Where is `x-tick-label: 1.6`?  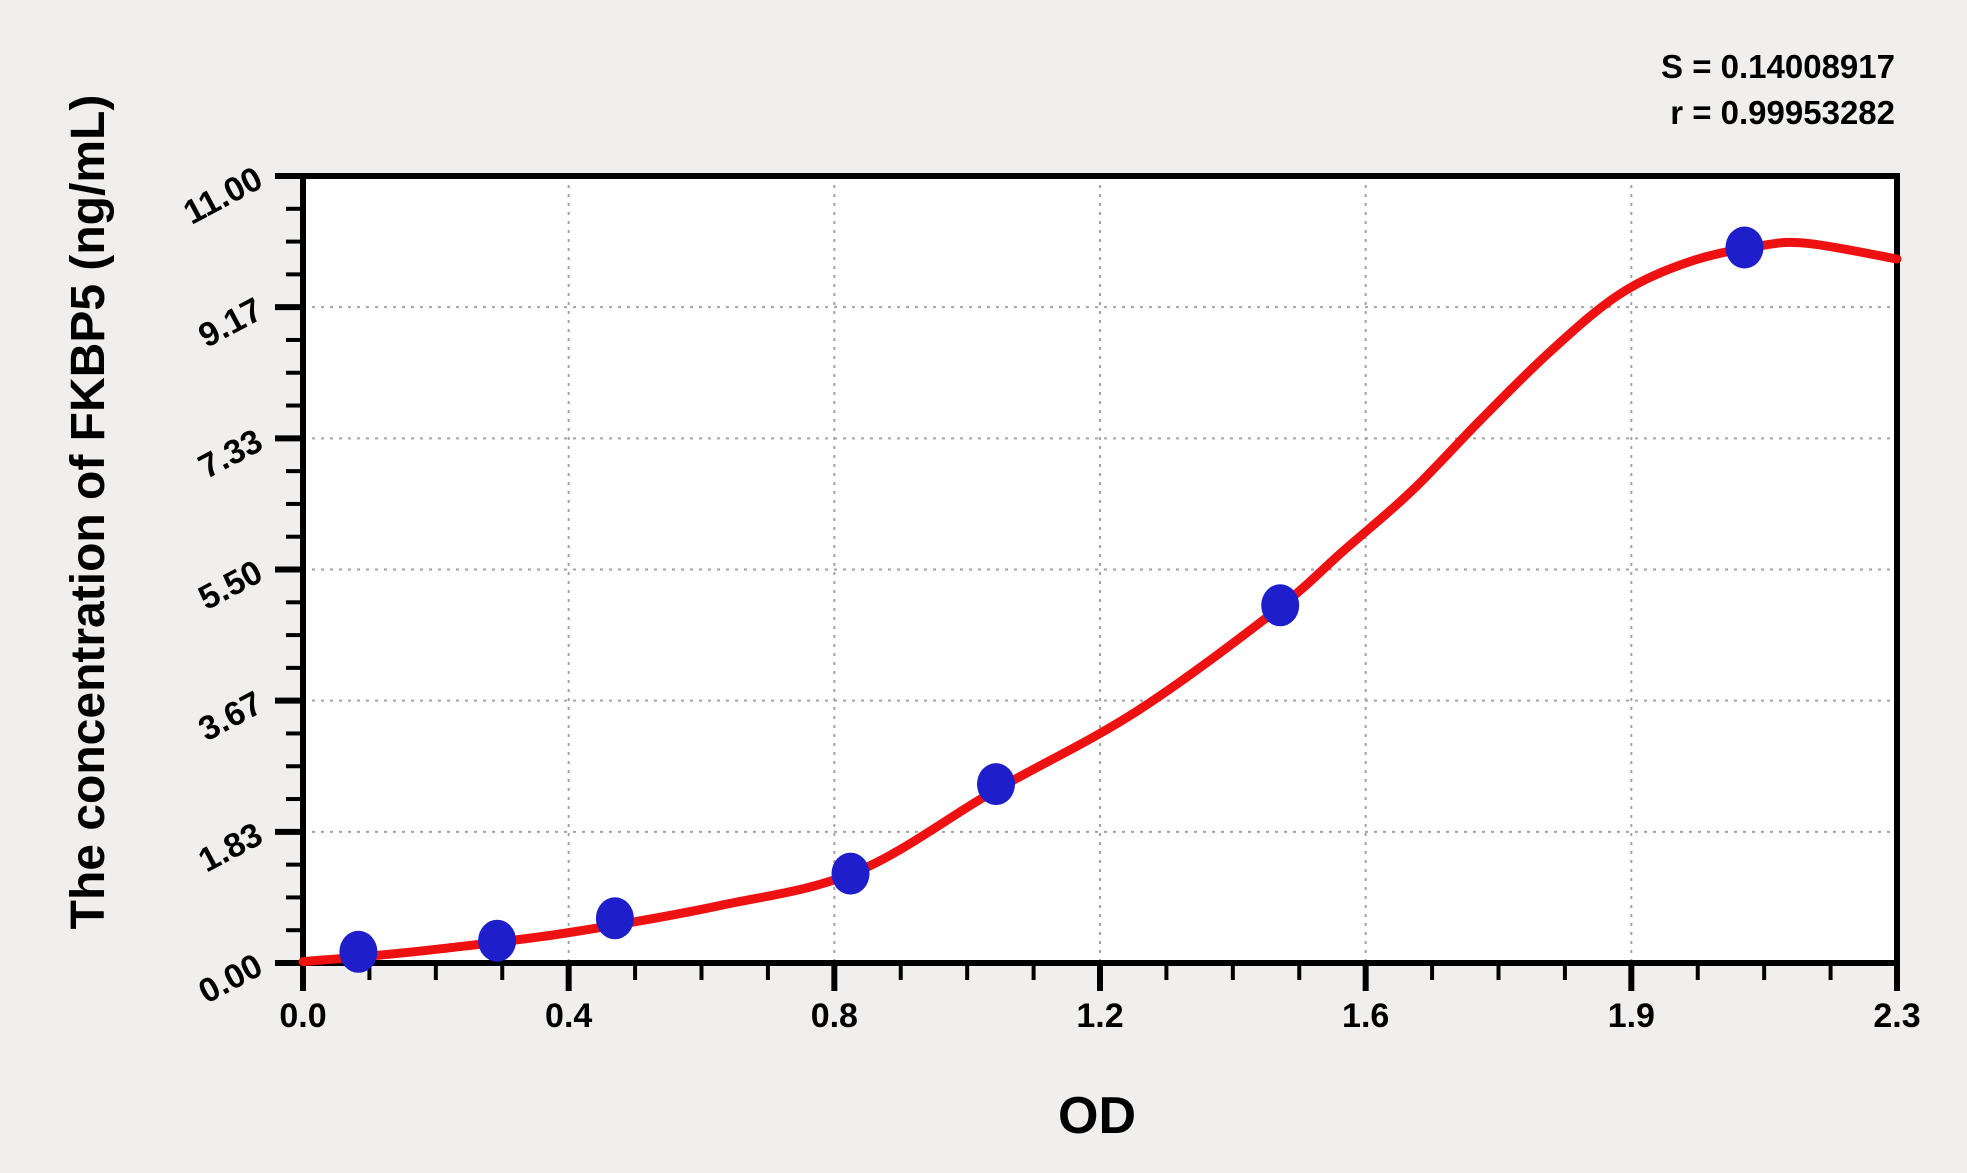 x-tick-label: 1.6 is located at coordinates (1365, 1016).